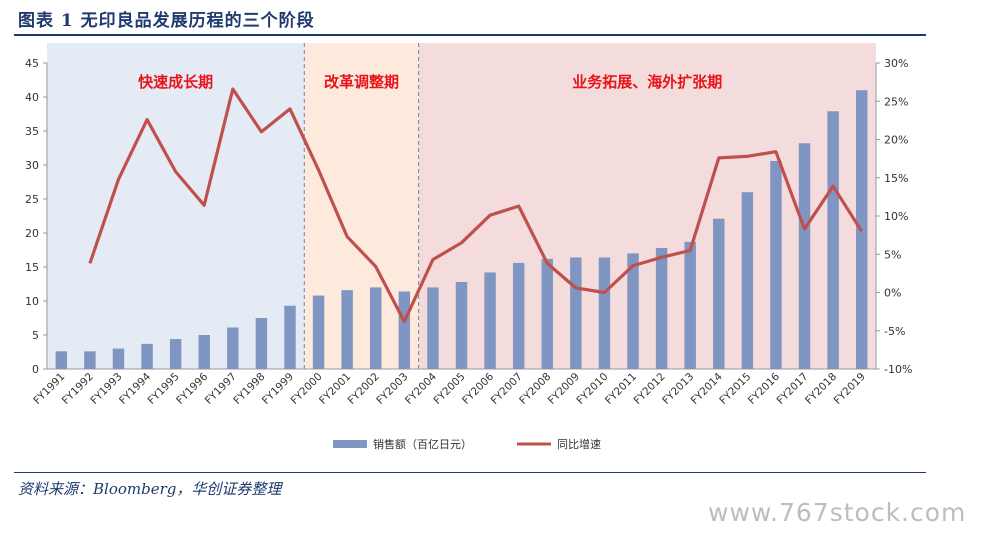 This screenshot has width=981, height=538. Describe the element at coordinates (647, 82) in the screenshot. I see `phase-label: 业务拓展、海外扩张期` at that location.